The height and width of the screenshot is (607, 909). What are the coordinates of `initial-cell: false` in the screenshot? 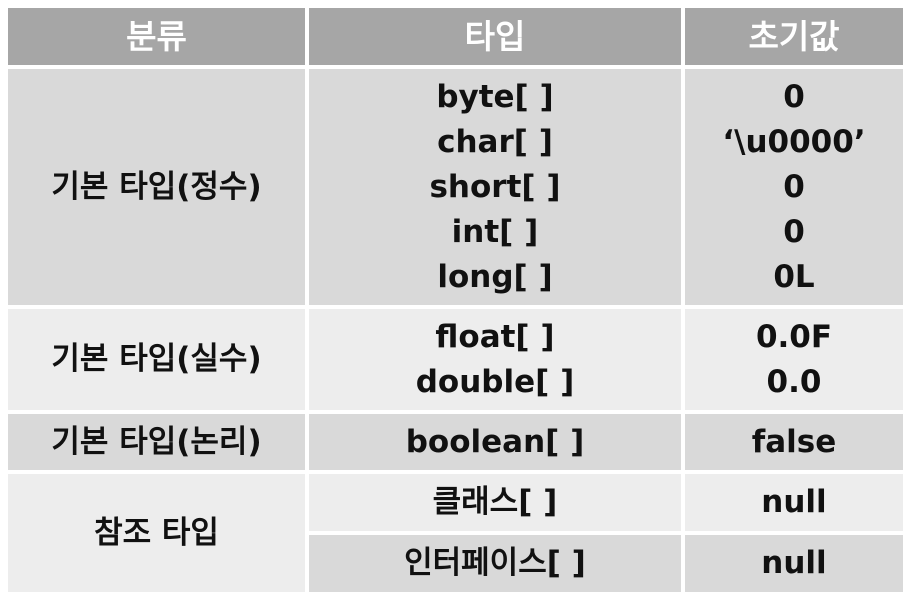 It's located at (794, 442).